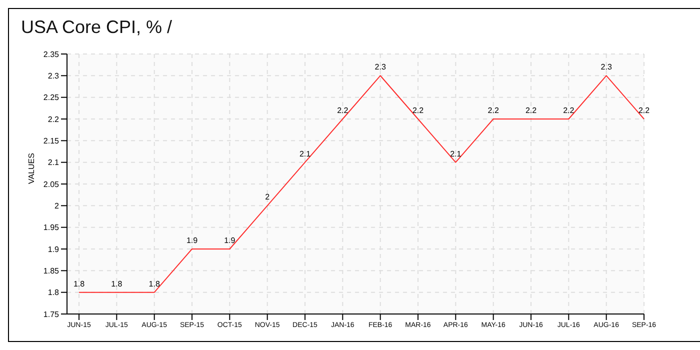  Describe the element at coordinates (54, 293) in the screenshot. I see `y-tick-label: 1.8` at that location.